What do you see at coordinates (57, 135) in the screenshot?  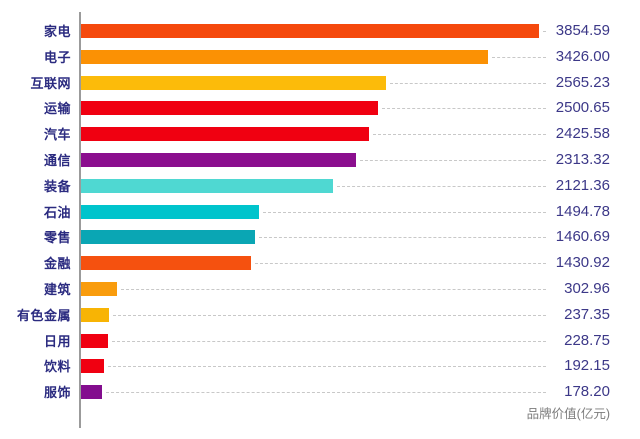 I see `category-label: 汽车` at bounding box center [57, 135].